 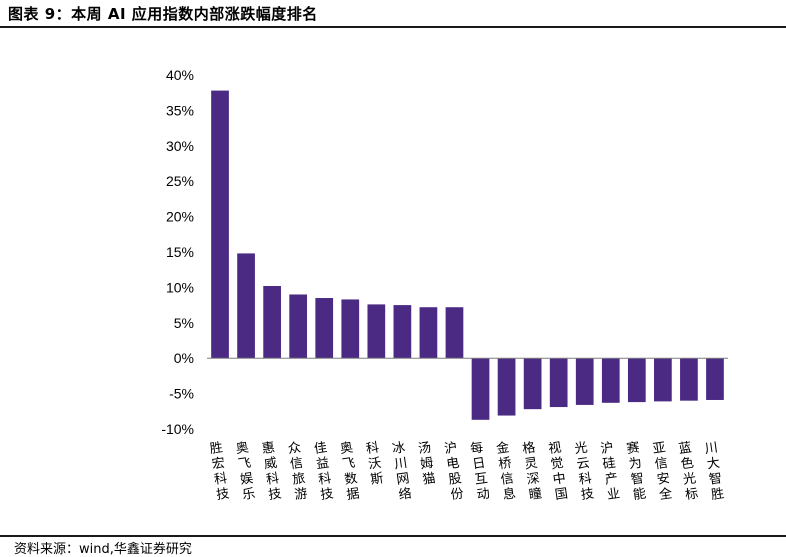 What do you see at coordinates (103, 549) in the screenshot?
I see `source-note: 资料来源：wind,华鑫证券研究` at bounding box center [103, 549].